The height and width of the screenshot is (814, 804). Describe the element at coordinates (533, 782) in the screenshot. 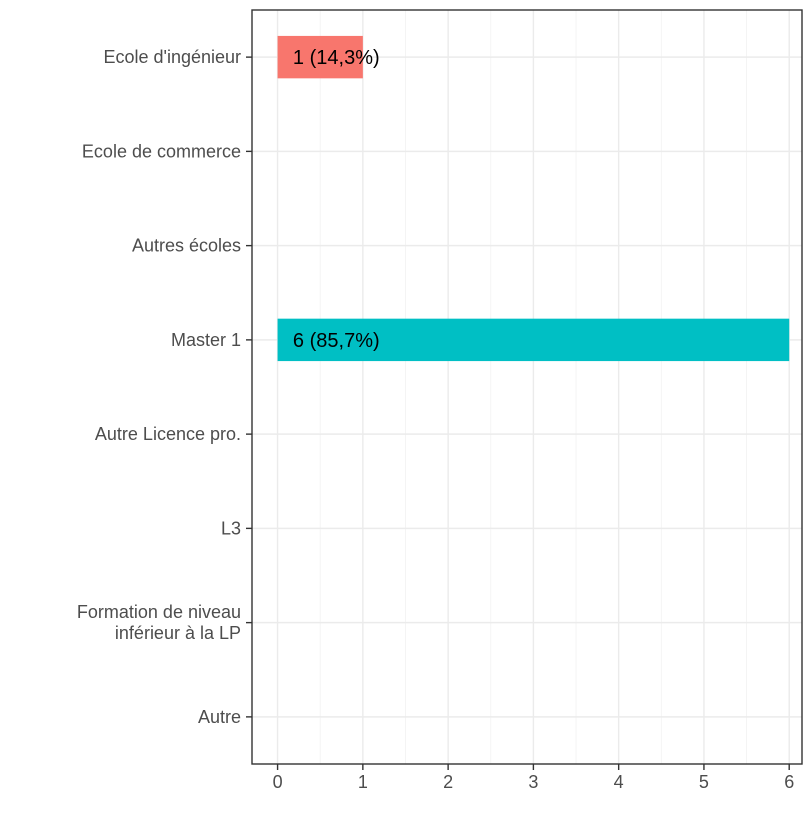

I see `x-tick-label: 3` at that location.